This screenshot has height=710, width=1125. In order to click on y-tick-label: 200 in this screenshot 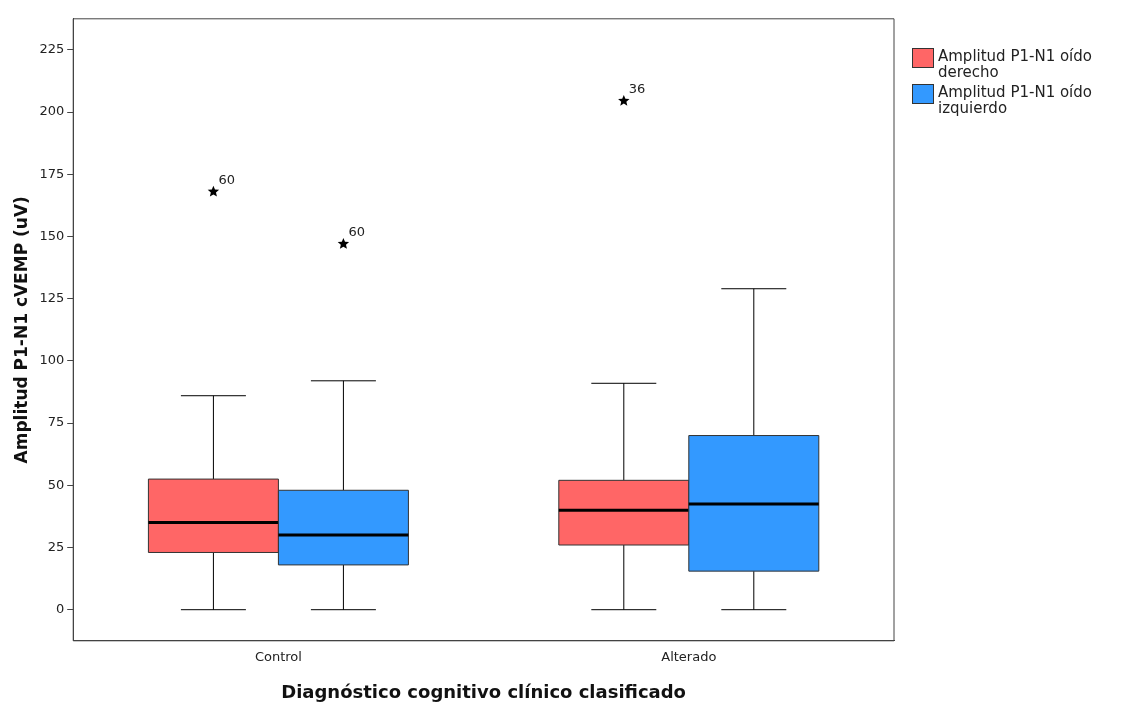, I will do `click(52, 111)`.